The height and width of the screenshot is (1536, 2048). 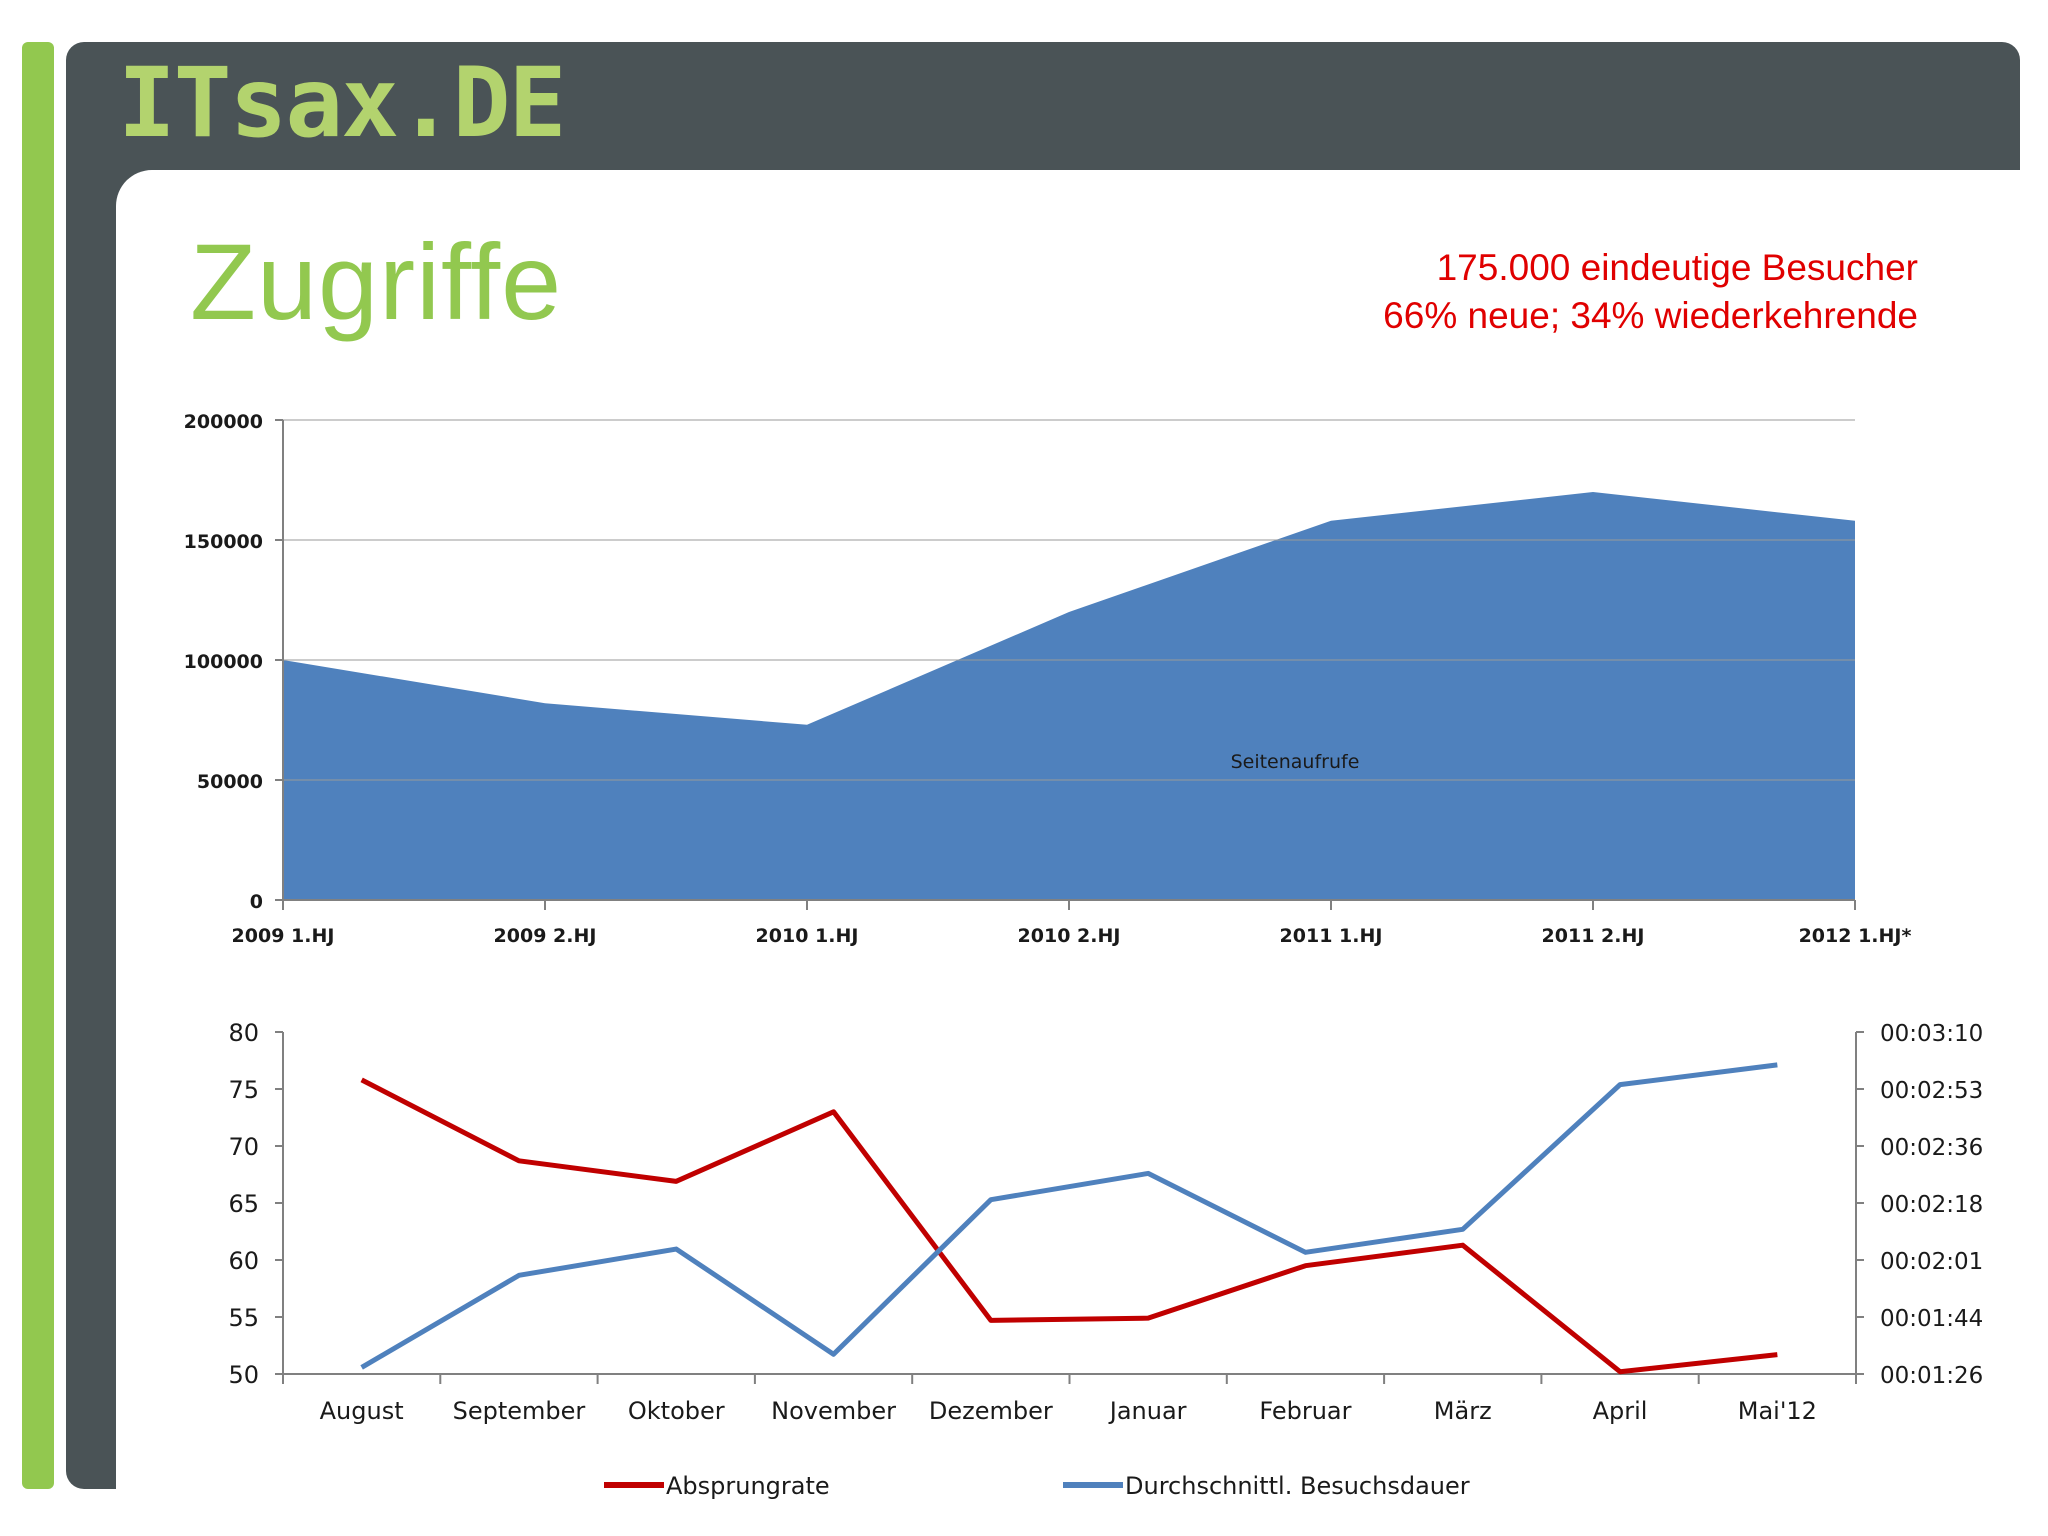 What do you see at coordinates (1650, 315) in the screenshot?
I see `stat-new-returning: 66% neue; 34% wiederkehrende` at bounding box center [1650, 315].